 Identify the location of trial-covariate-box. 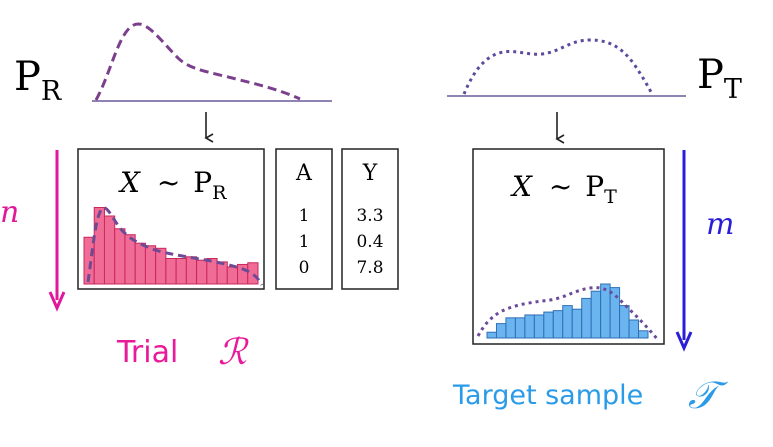
(171, 219).